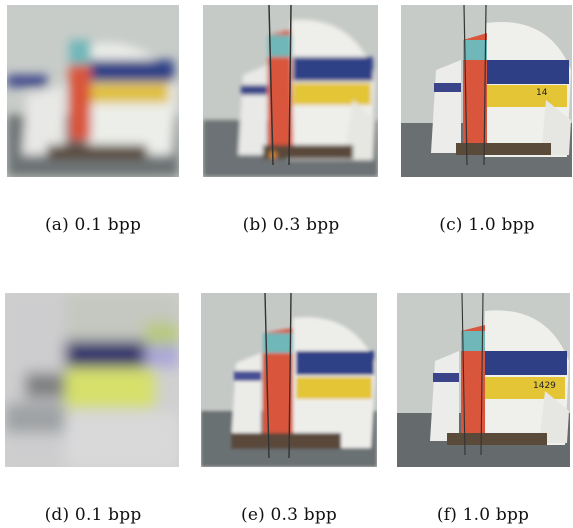 This screenshot has width=573, height=528. I want to click on sailboat-photo-f: 1429, so click(483, 380).